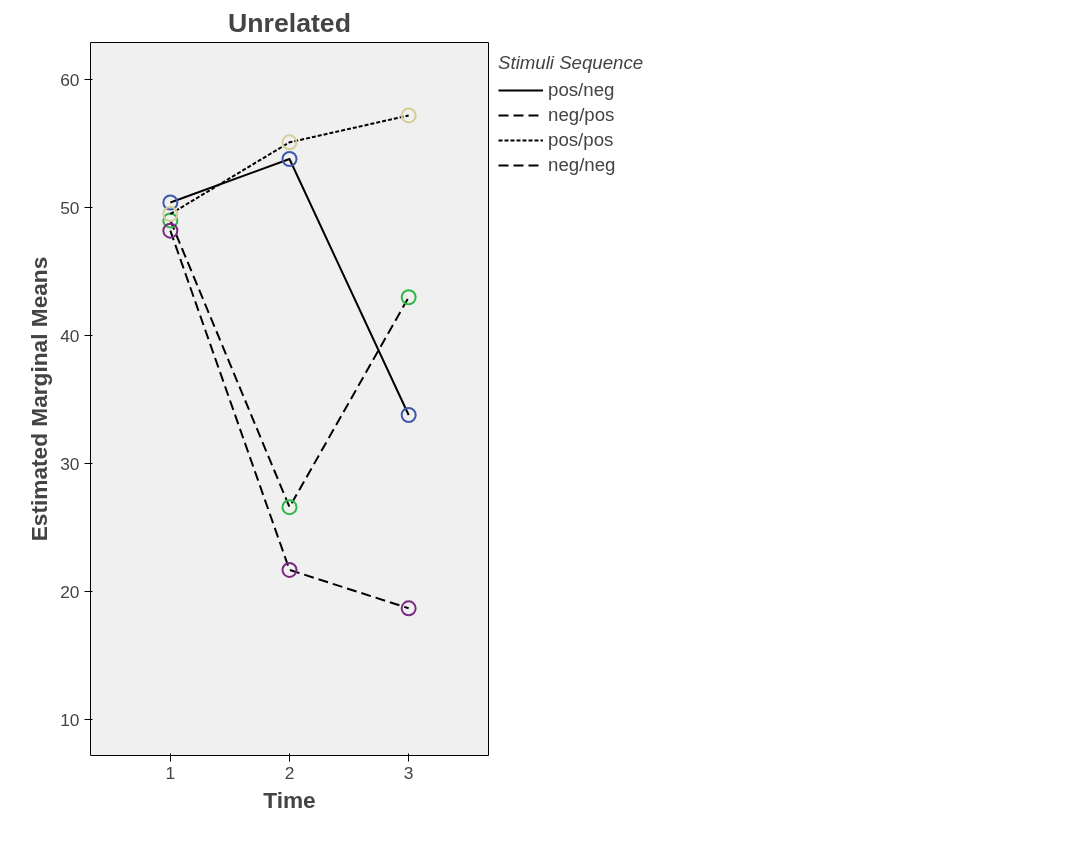 This screenshot has height=850, width=1086. I want to click on legend-label: neg/neg, so click(582, 165).